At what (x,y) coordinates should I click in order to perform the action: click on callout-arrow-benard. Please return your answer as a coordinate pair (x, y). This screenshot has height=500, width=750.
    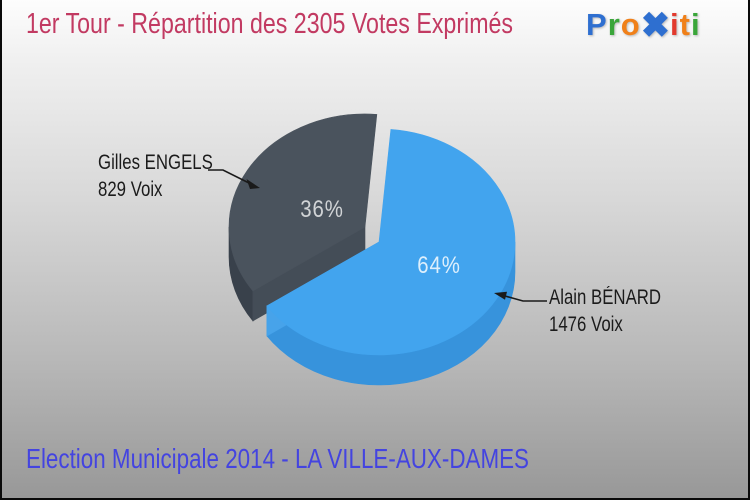
    Looking at the image, I should click on (520, 296).